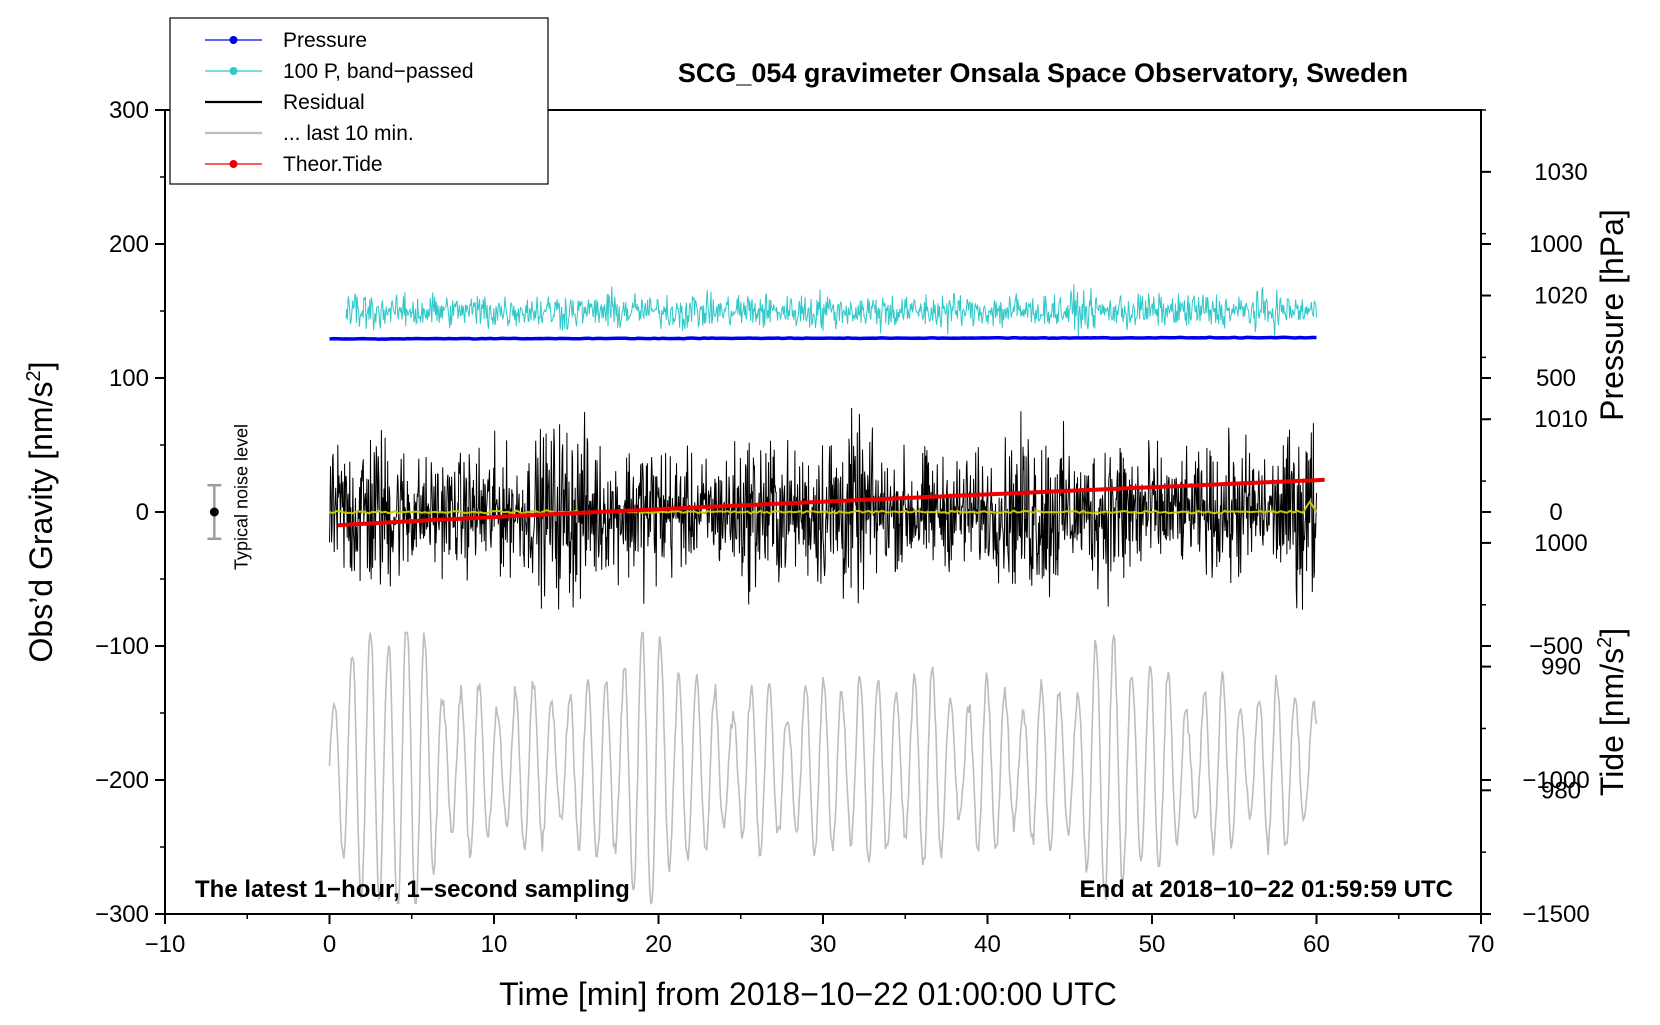 The height and width of the screenshot is (1025, 1660). Describe the element at coordinates (494, 944) in the screenshot. I see `x-tick-label: 10` at that location.